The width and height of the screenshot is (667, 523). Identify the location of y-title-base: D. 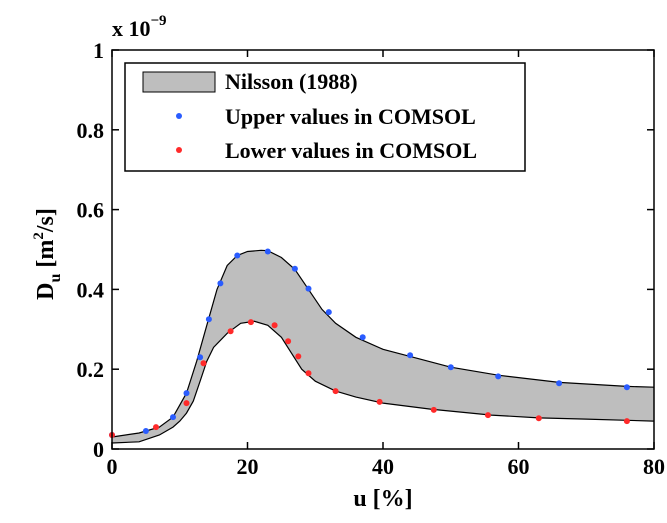
(46, 291).